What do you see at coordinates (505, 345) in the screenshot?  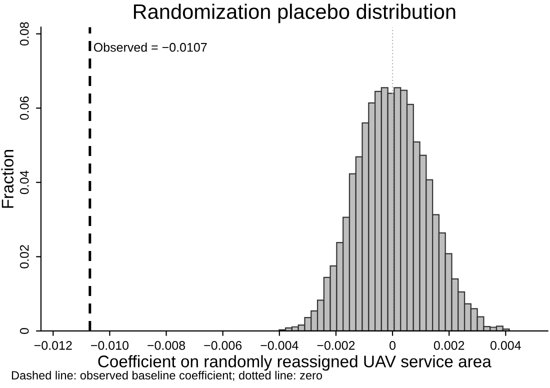 I see `x-tick-label: 0.004` at bounding box center [505, 345].